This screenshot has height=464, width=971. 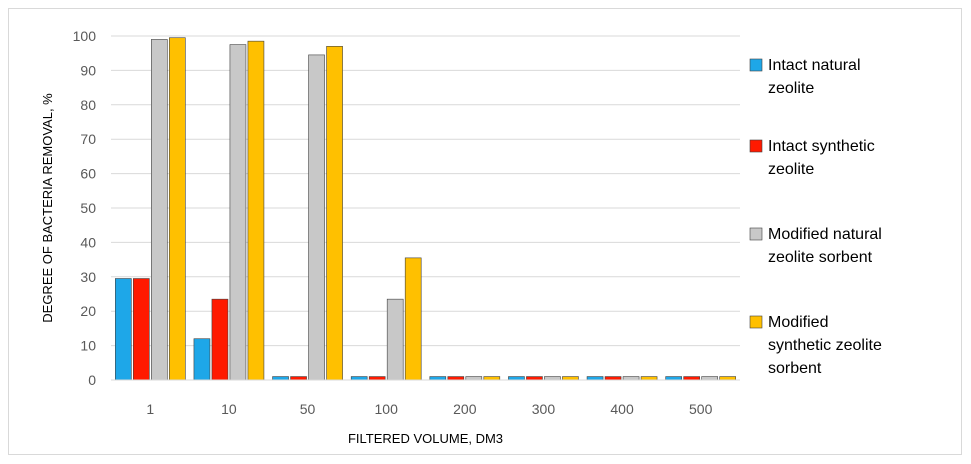 I want to click on x-tick-label: 500, so click(x=701, y=409).